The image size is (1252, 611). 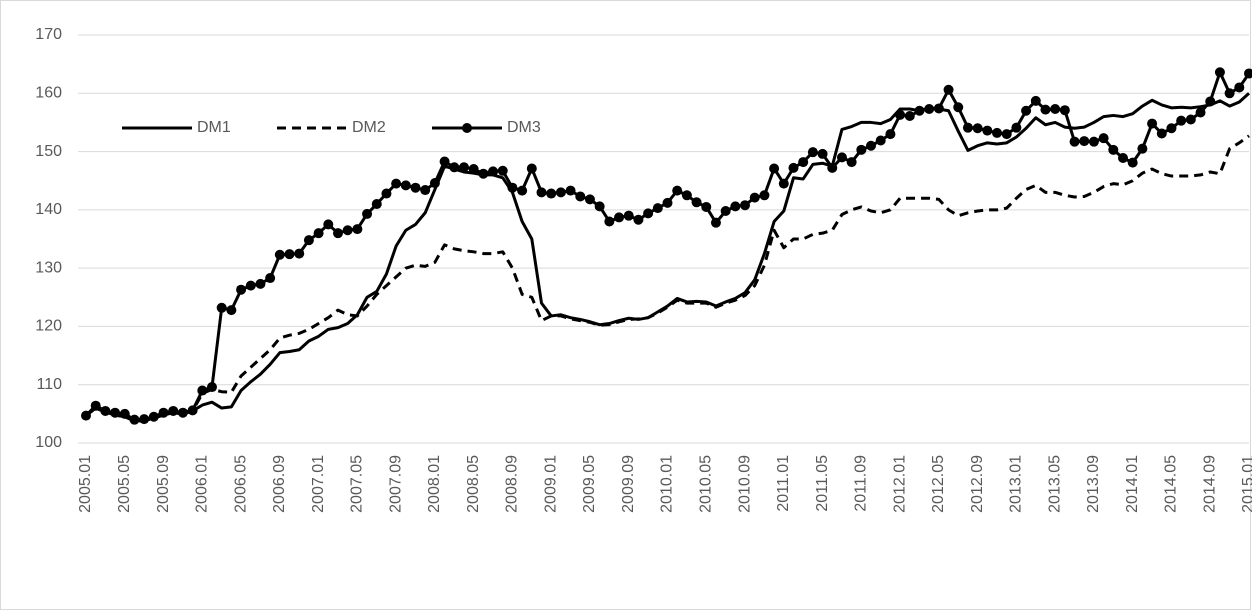 I want to click on x-tick-label: 2005.01, so click(x=85, y=484).